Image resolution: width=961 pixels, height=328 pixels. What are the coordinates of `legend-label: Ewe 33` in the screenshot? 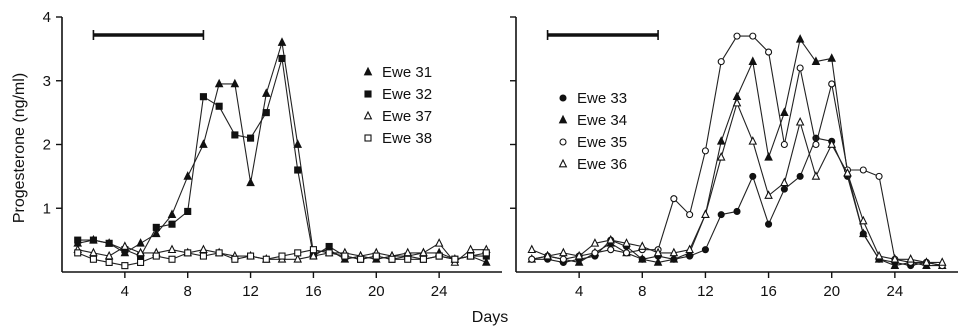 It's located at (602, 98).